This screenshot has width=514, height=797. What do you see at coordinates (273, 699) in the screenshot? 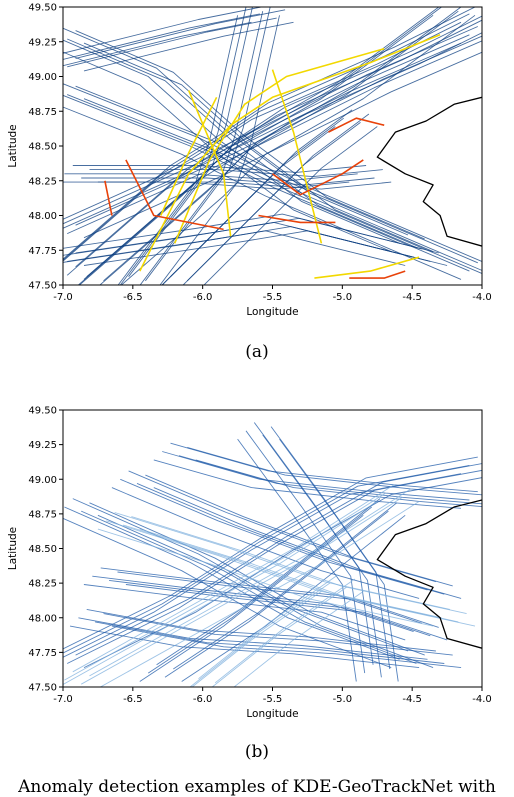
I see `x-tick-label: -5.5` at bounding box center [273, 699].